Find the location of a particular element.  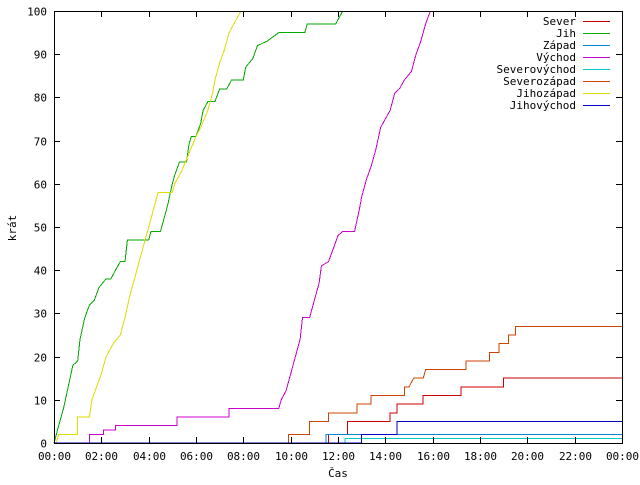

legend-label: Západ is located at coordinates (559, 45).